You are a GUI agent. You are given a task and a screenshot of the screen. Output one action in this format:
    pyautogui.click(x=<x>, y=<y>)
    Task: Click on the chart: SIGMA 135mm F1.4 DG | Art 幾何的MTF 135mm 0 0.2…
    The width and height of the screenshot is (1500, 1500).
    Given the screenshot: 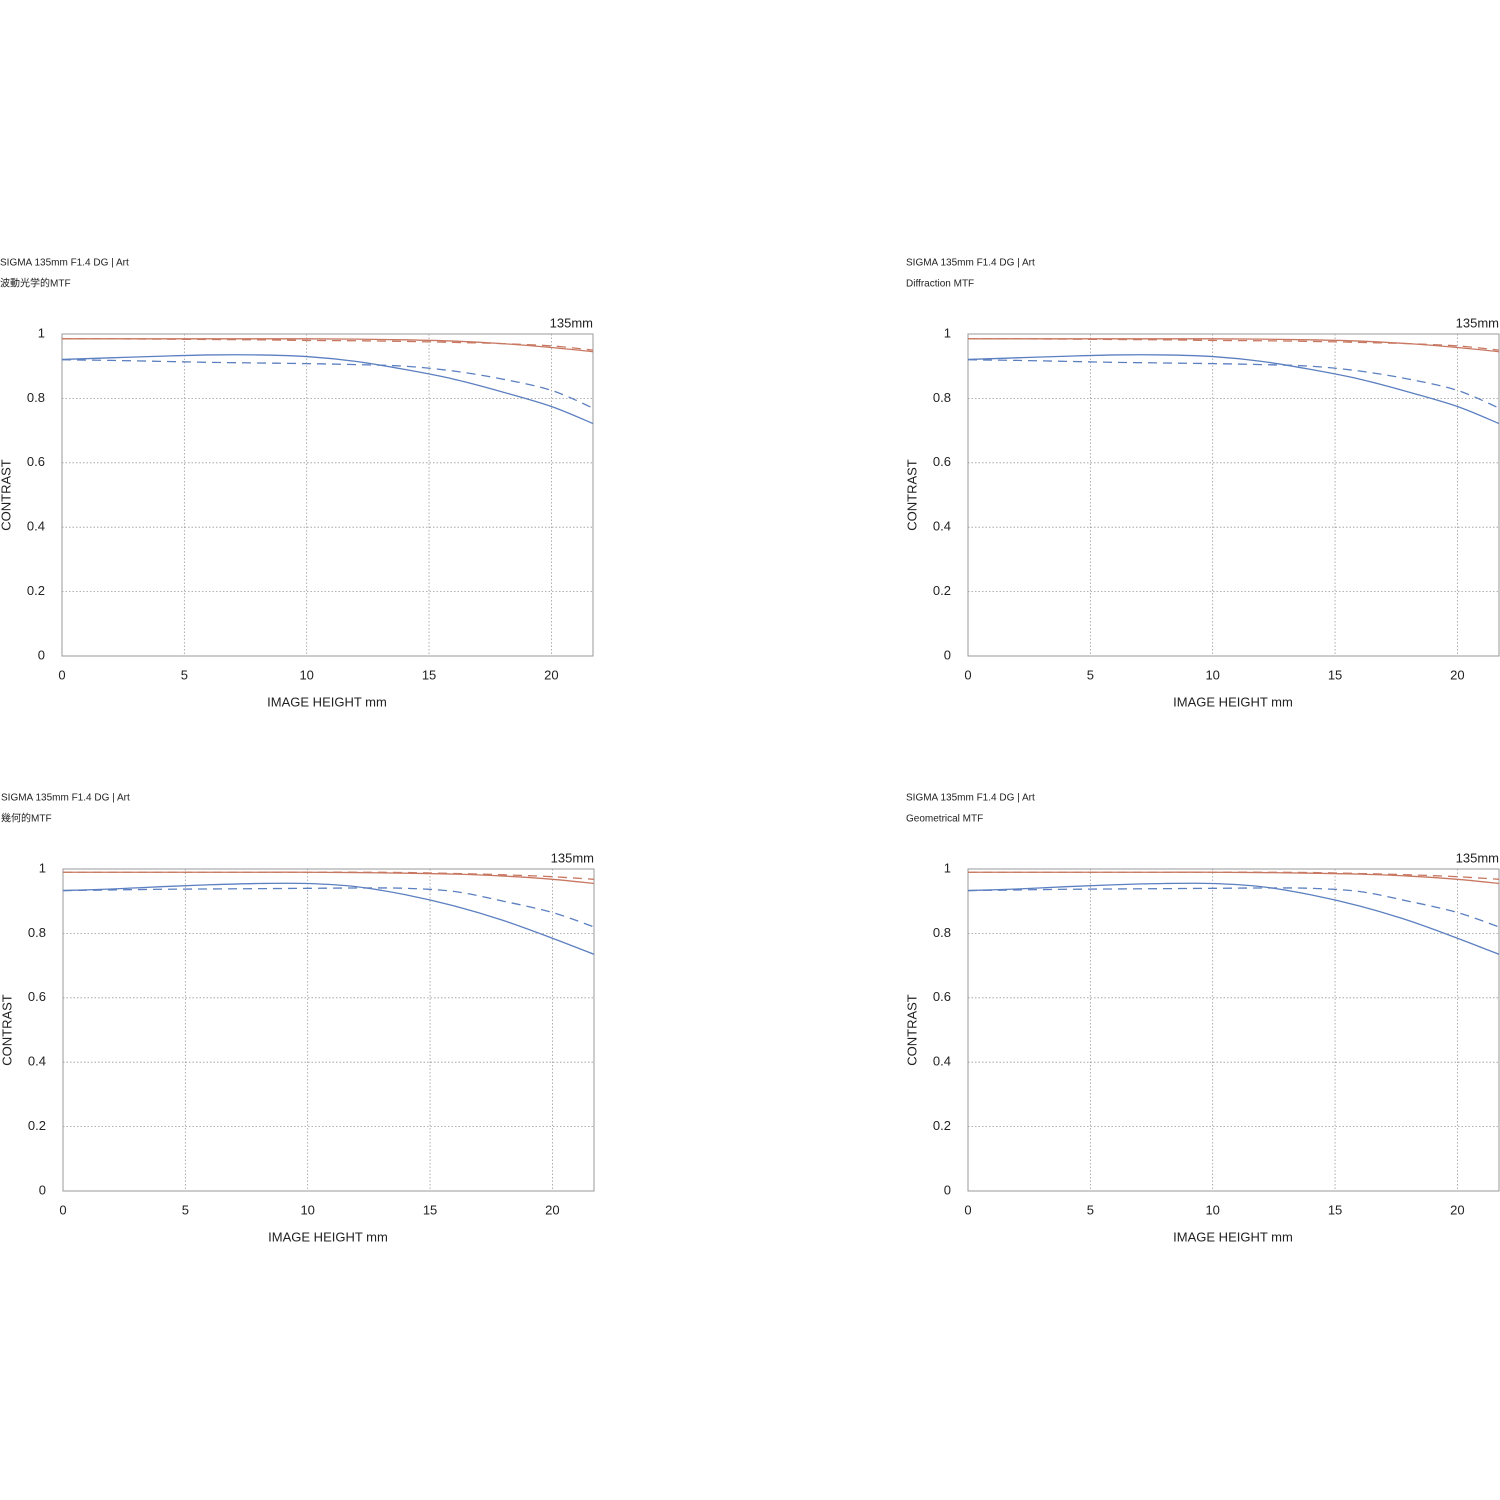 What is the action you would take?
    pyautogui.click(x=297, y=1018)
    